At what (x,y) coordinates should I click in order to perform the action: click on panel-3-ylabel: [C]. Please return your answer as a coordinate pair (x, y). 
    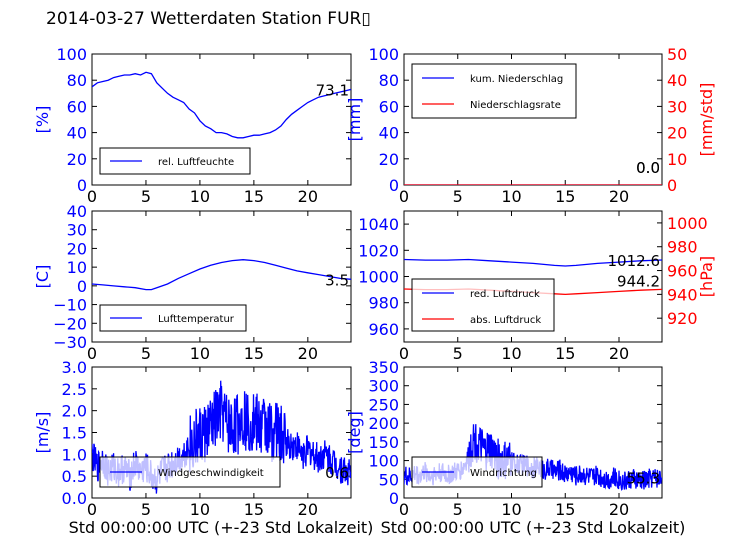
    Looking at the image, I should click on (42, 277).